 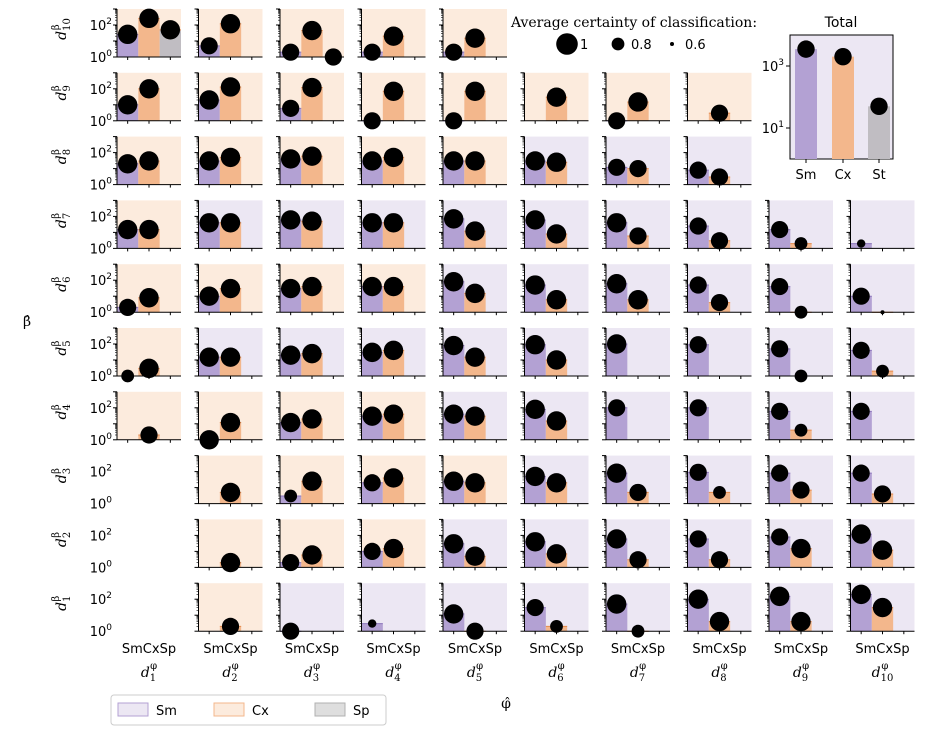 What do you see at coordinates (880, 225) in the screenshot?
I see `panel-r7-c10` at bounding box center [880, 225].